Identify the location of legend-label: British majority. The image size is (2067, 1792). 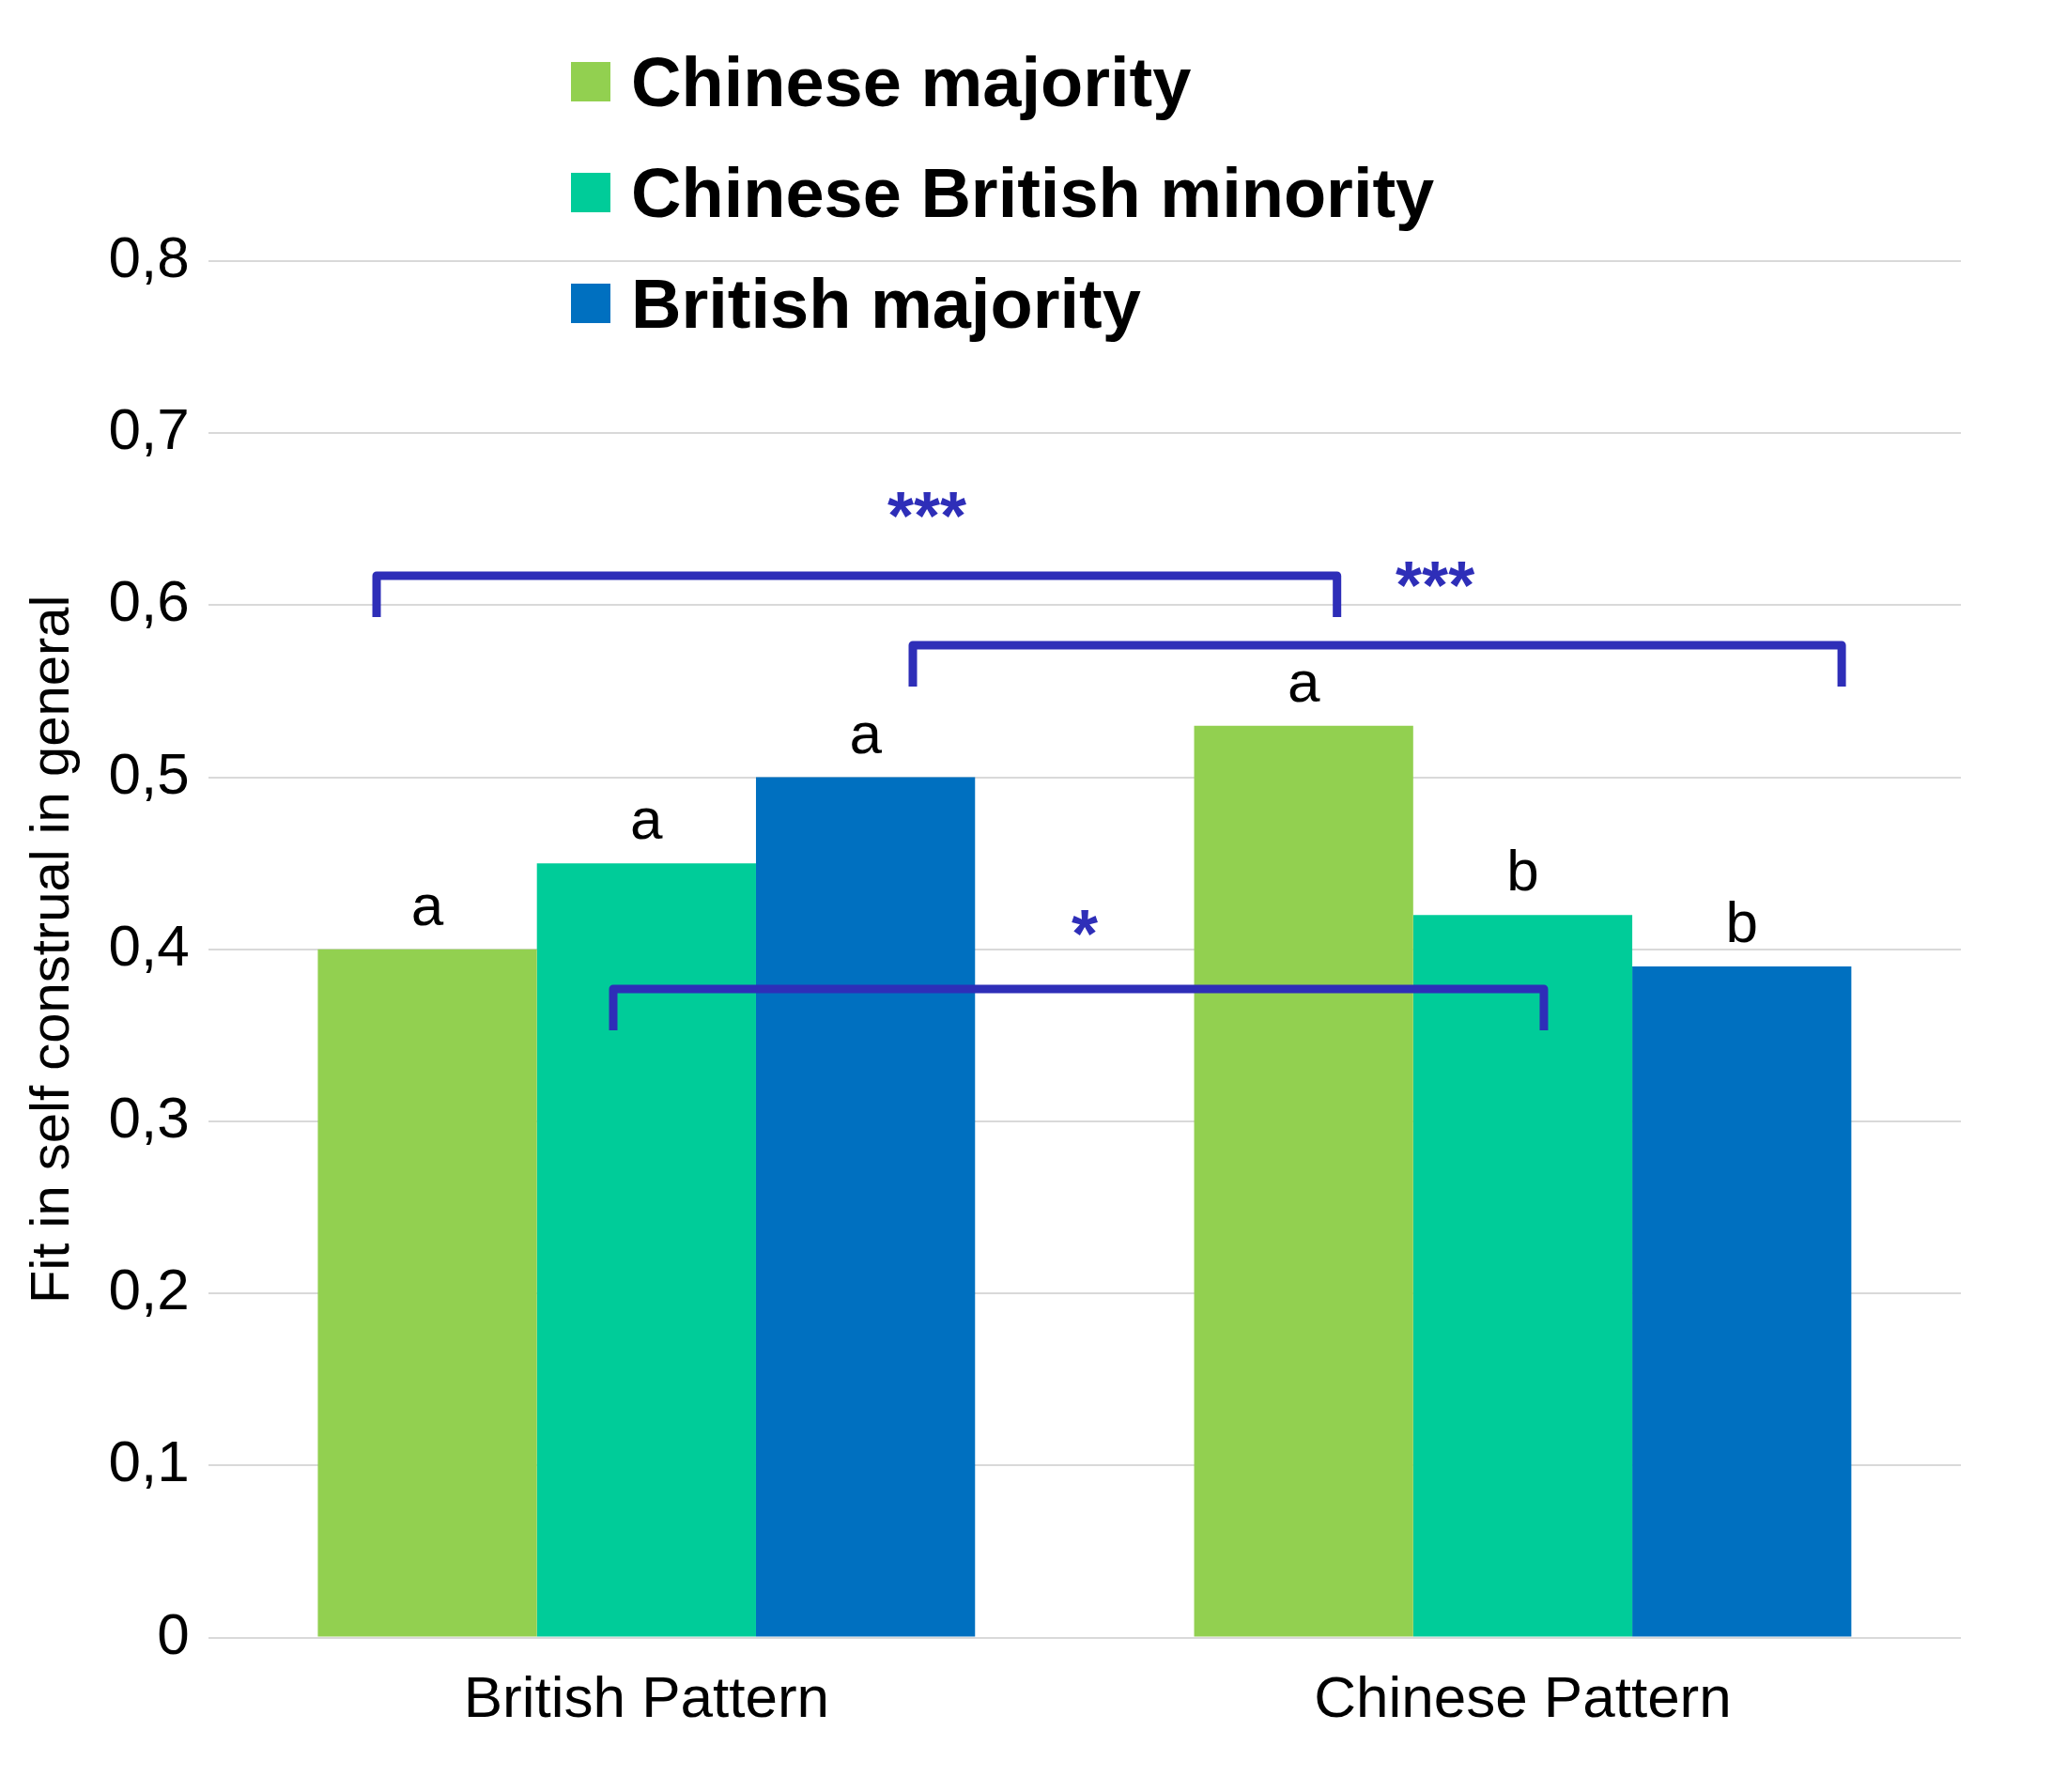
(886, 303).